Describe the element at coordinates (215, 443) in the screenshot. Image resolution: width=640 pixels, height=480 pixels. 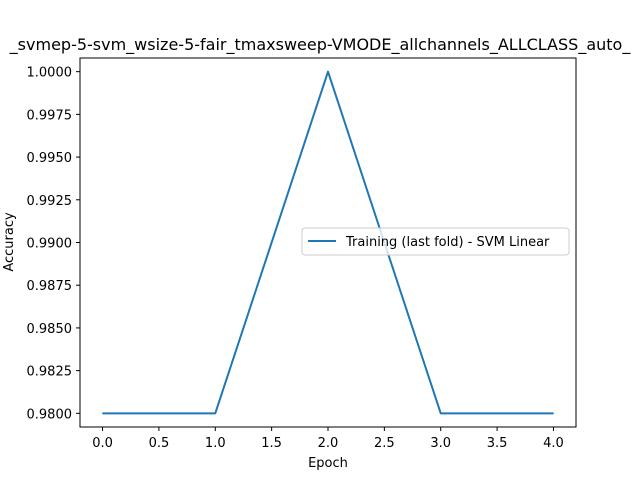
I see `x-tick-label: 1.0` at that location.